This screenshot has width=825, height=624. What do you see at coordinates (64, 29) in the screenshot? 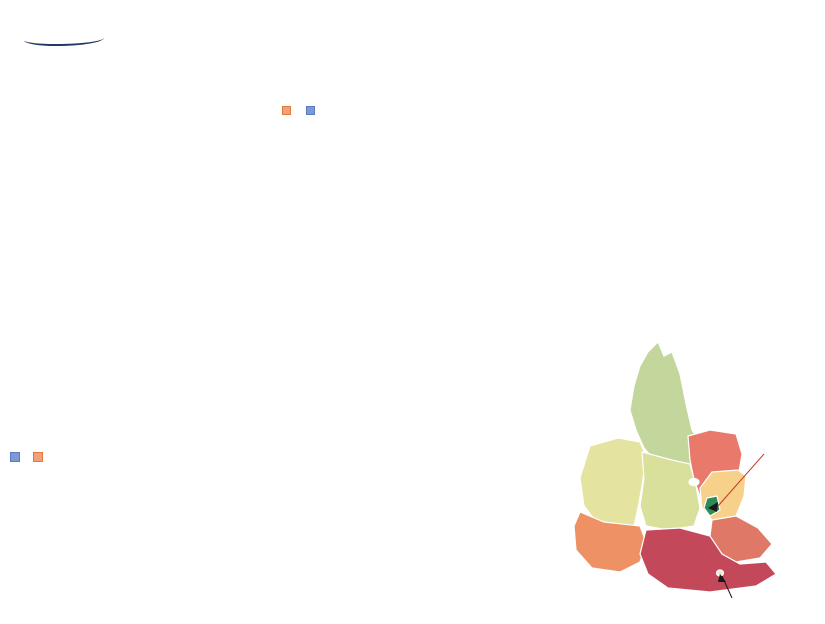
I see `cerr-logo` at bounding box center [64, 29].